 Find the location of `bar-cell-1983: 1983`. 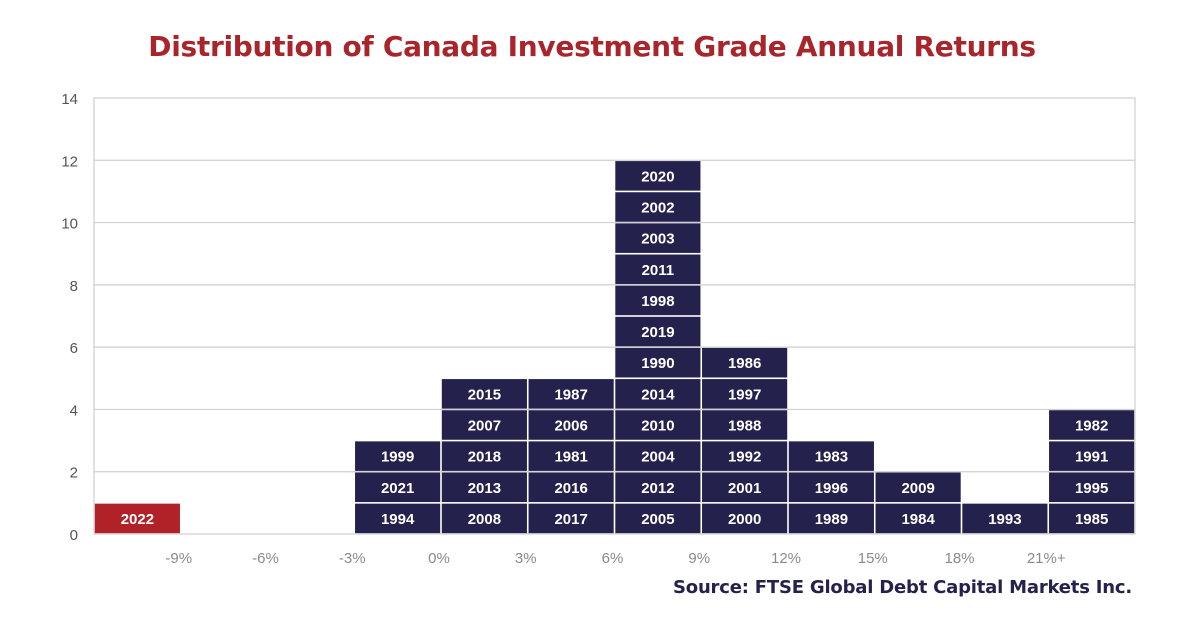

bar-cell-1983: 1983 is located at coordinates (831, 456).